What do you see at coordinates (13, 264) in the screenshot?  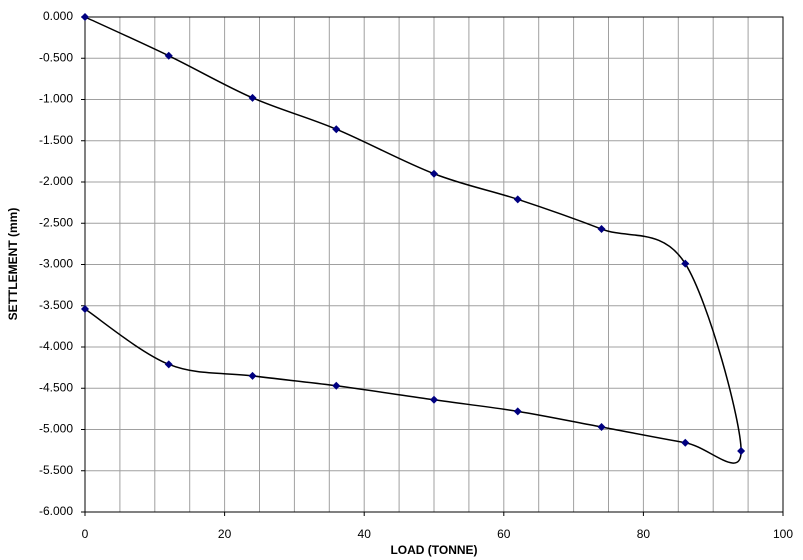 I see `y-axis-title: SETTLEMENT (mm)` at bounding box center [13, 264].